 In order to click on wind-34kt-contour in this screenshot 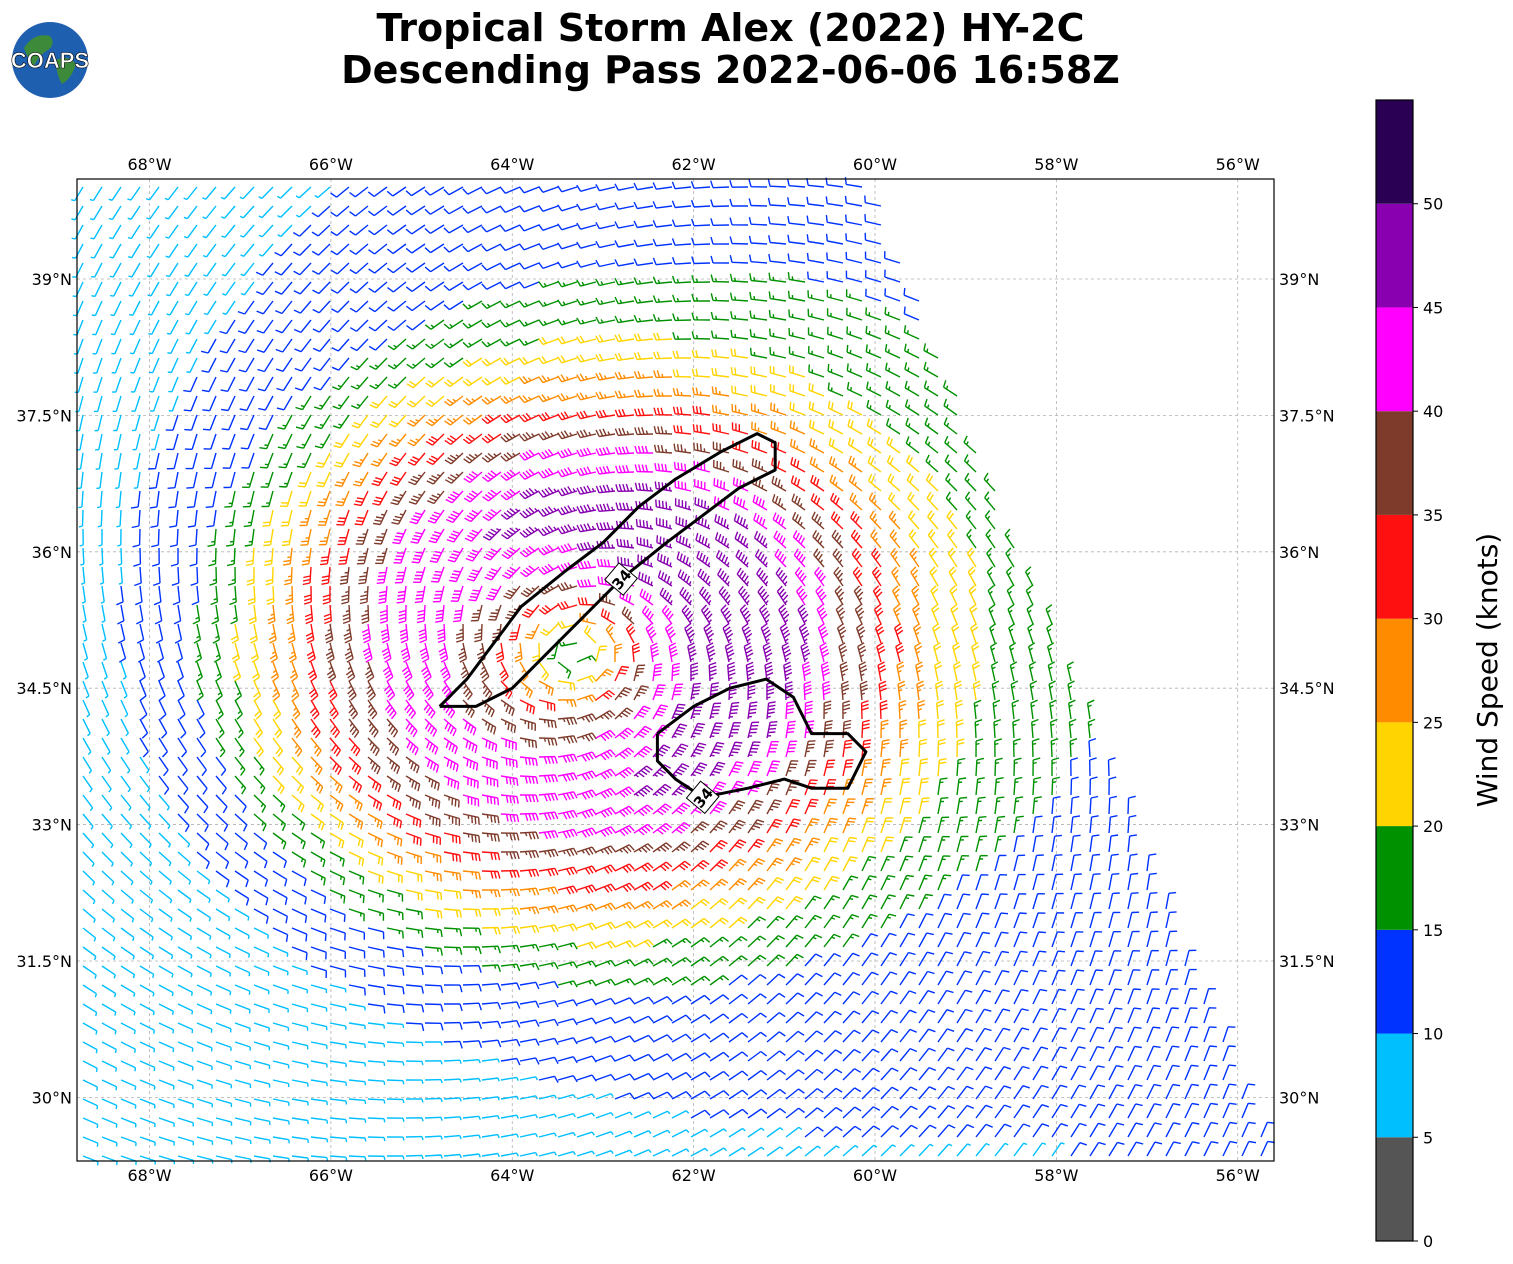, I will do `click(607, 570)`.